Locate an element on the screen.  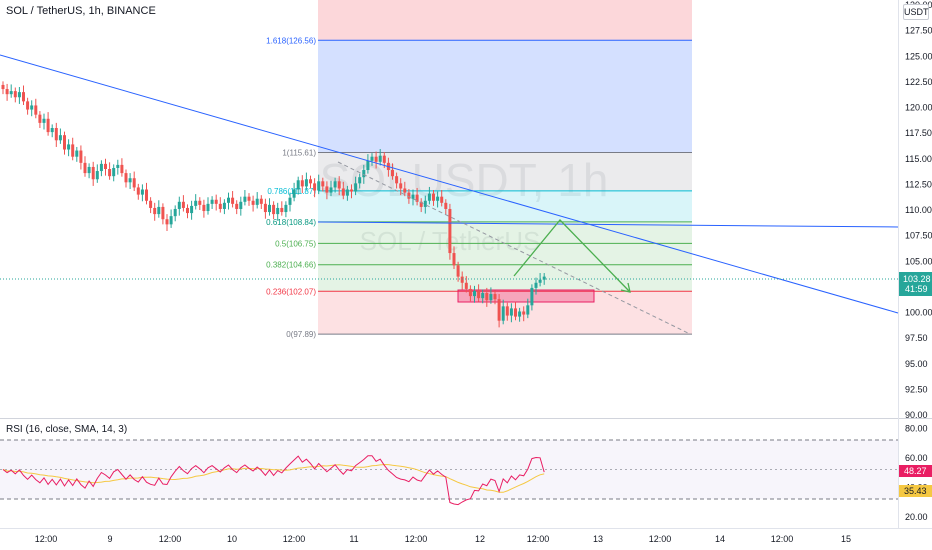
rsi-ma-value: 35.43 is located at coordinates (915, 491).